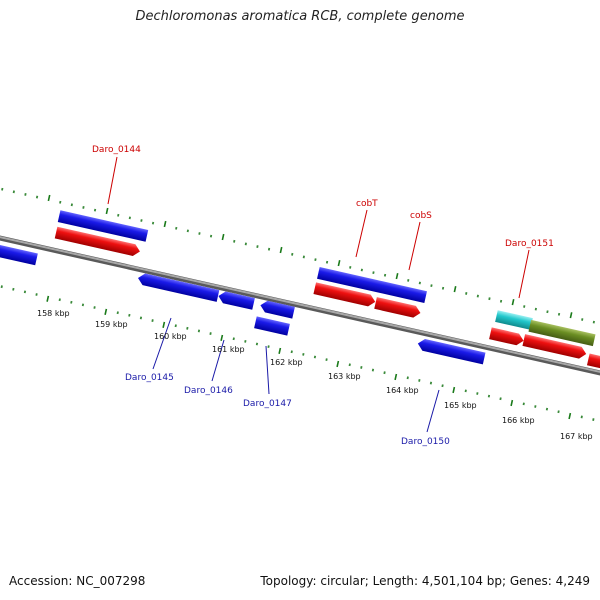 The height and width of the screenshot is (600, 600). I want to click on cds-daro-0147-a, so click(277, 309).